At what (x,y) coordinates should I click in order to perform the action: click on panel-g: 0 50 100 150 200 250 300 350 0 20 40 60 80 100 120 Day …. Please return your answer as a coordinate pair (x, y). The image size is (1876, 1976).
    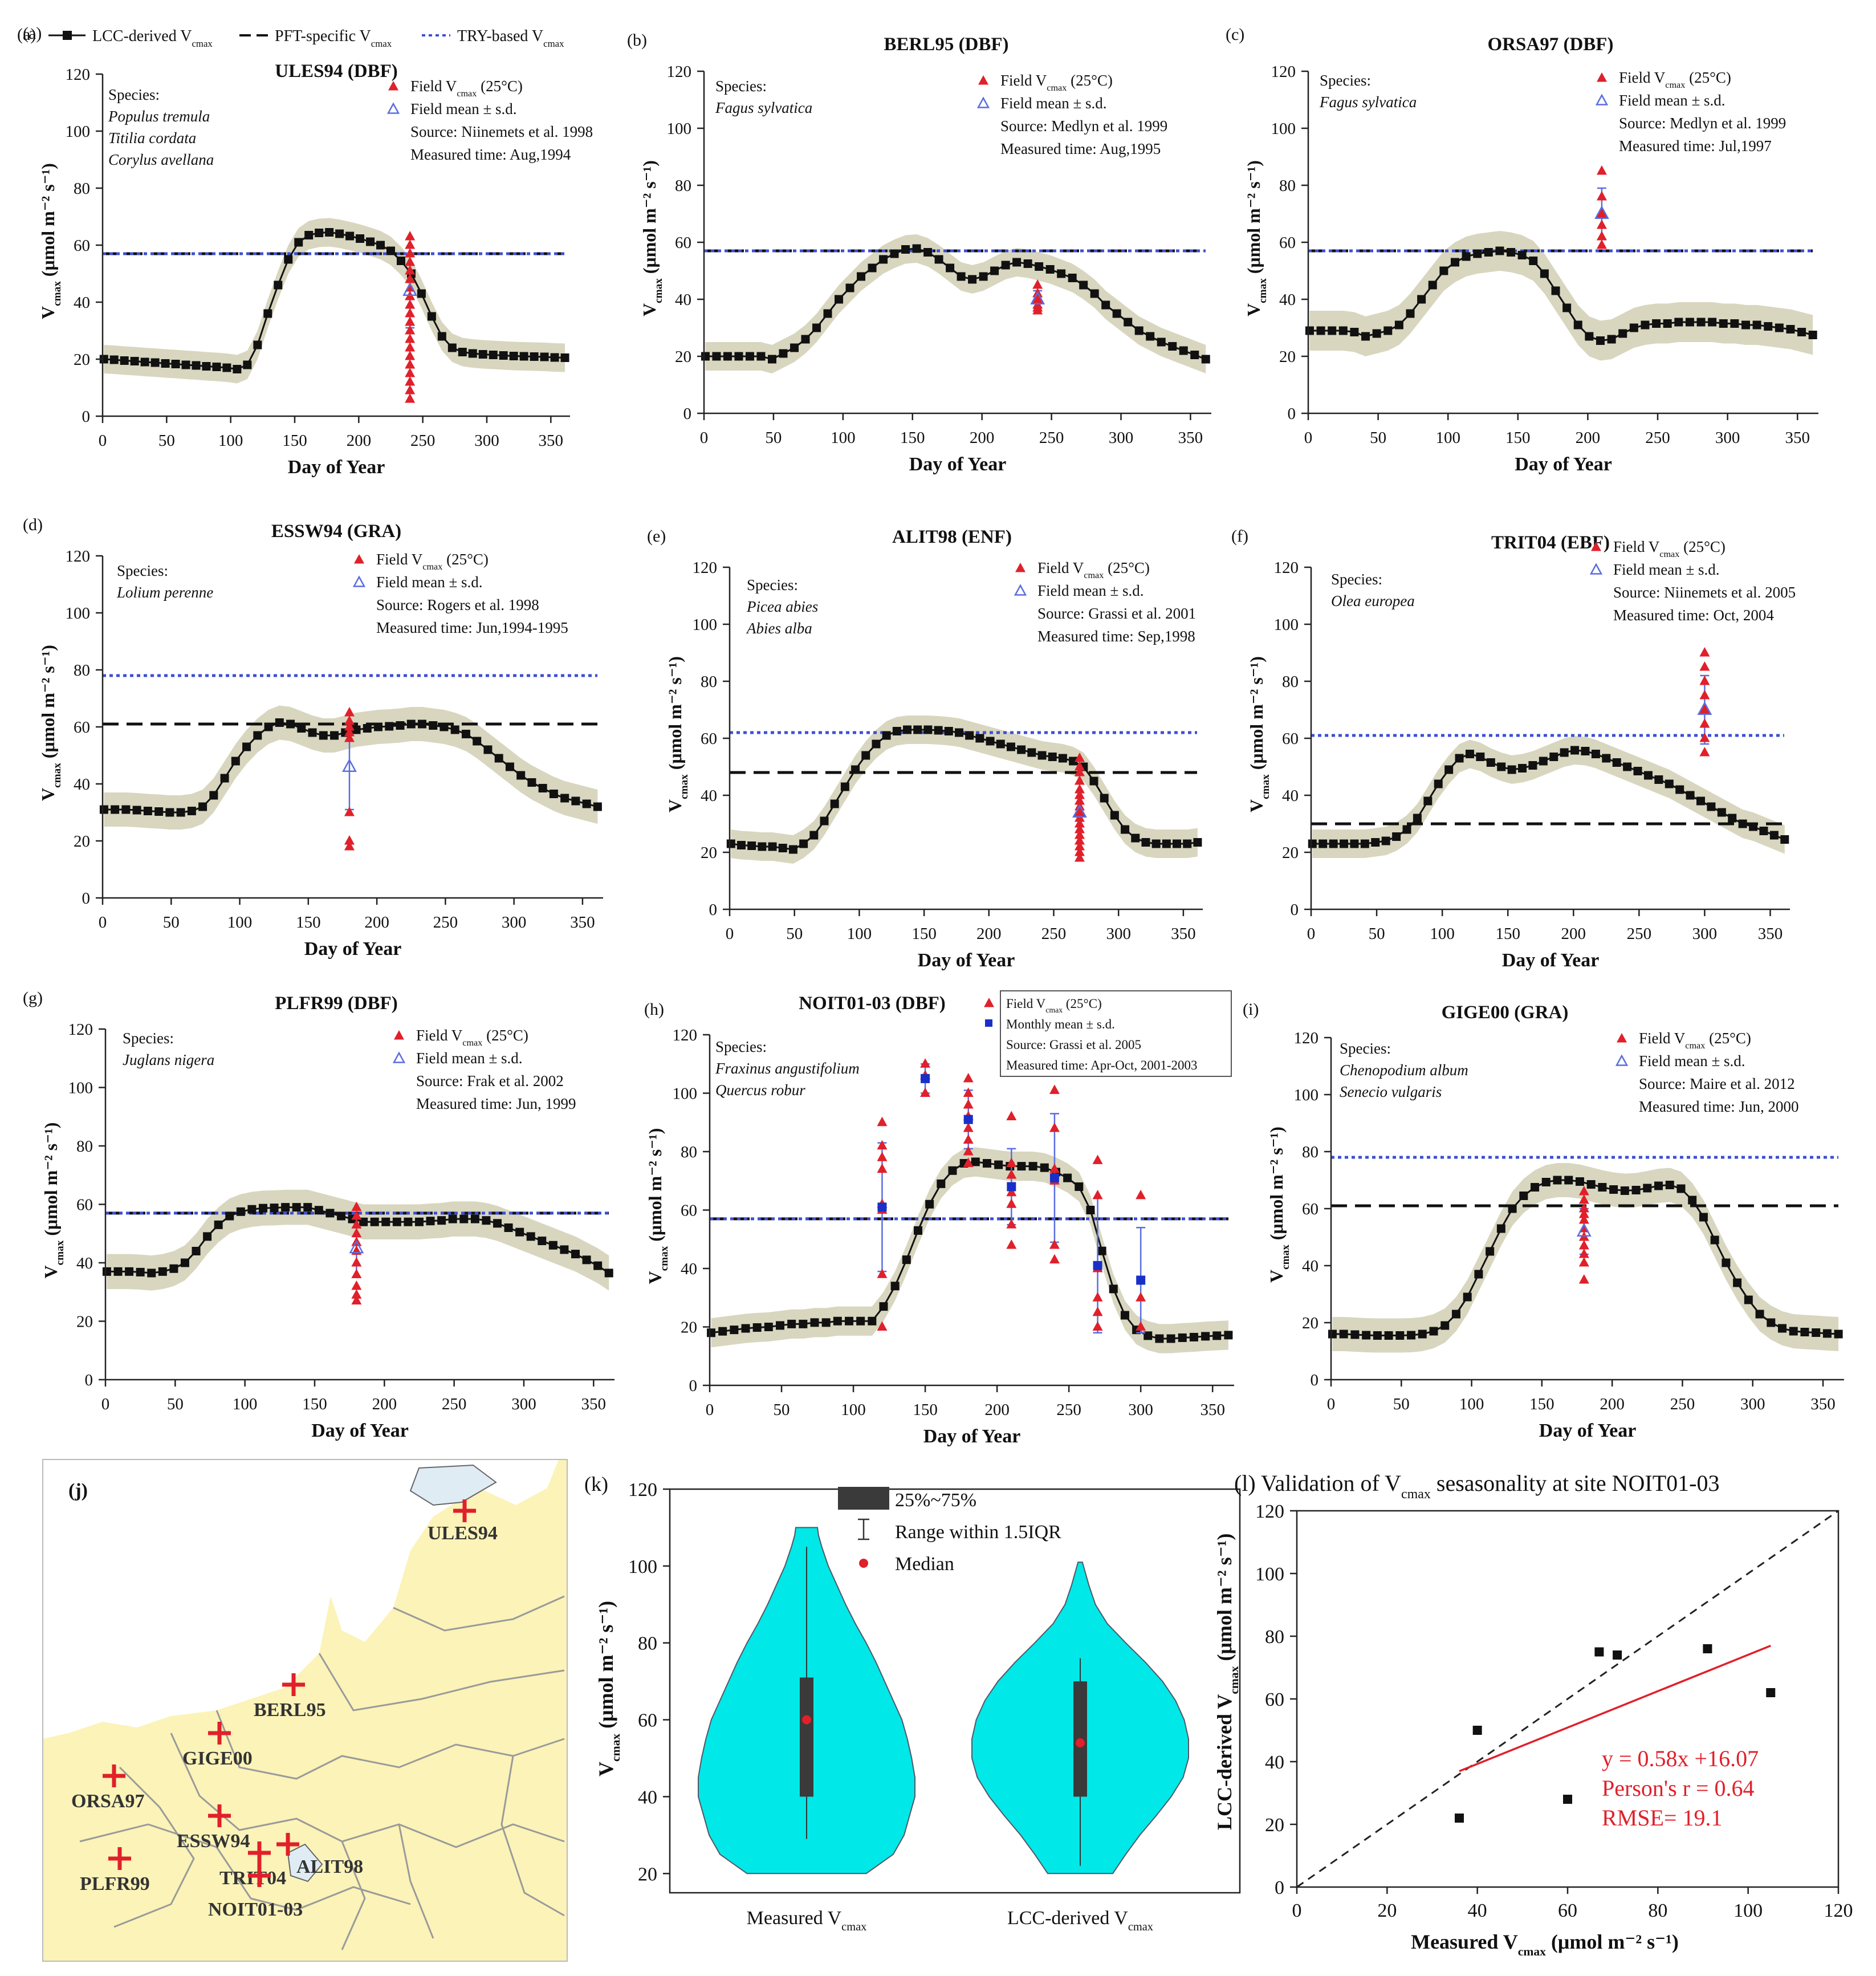
    Looking at the image, I should click on (319, 1215).